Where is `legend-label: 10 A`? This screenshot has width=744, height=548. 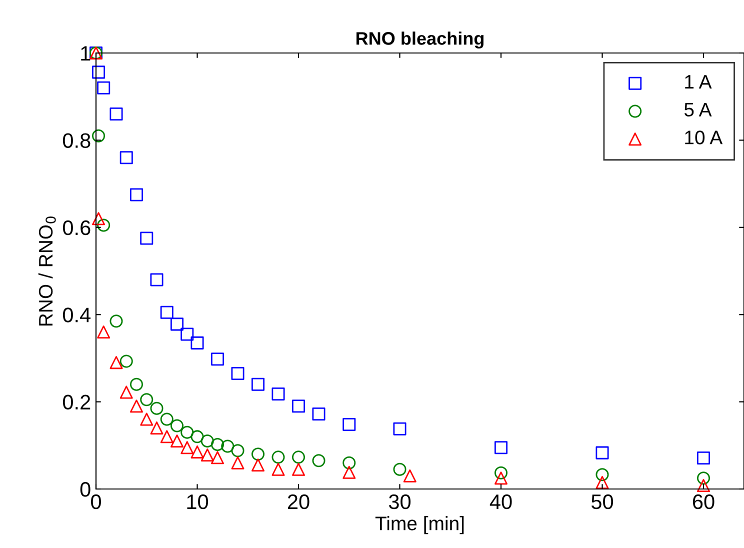
legend-label: 10 A is located at coordinates (704, 137).